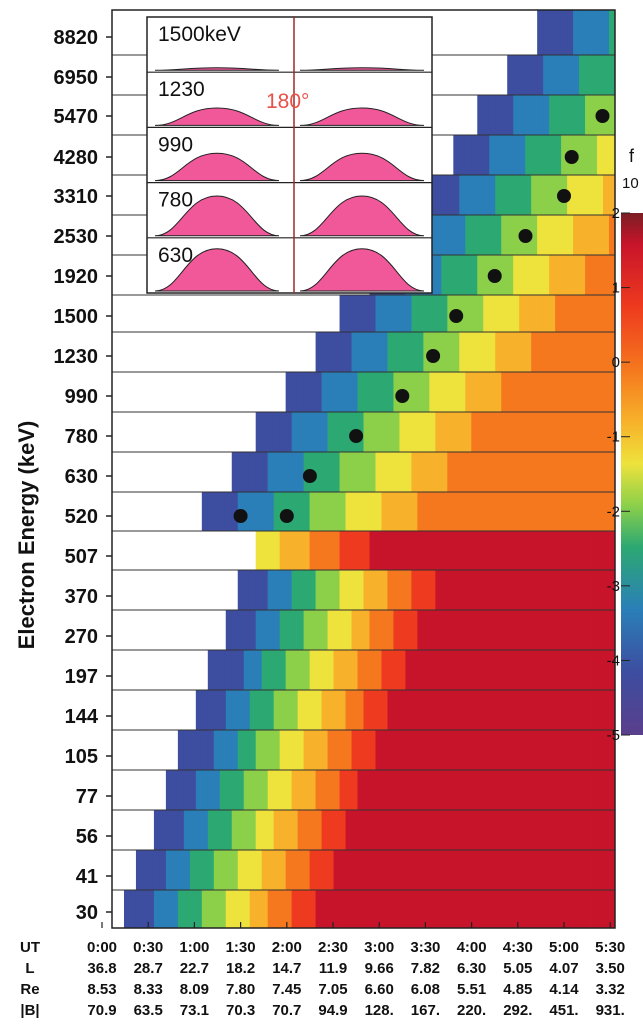  Describe the element at coordinates (81, 677) in the screenshot. I see `y-tick-label: 197` at that location.